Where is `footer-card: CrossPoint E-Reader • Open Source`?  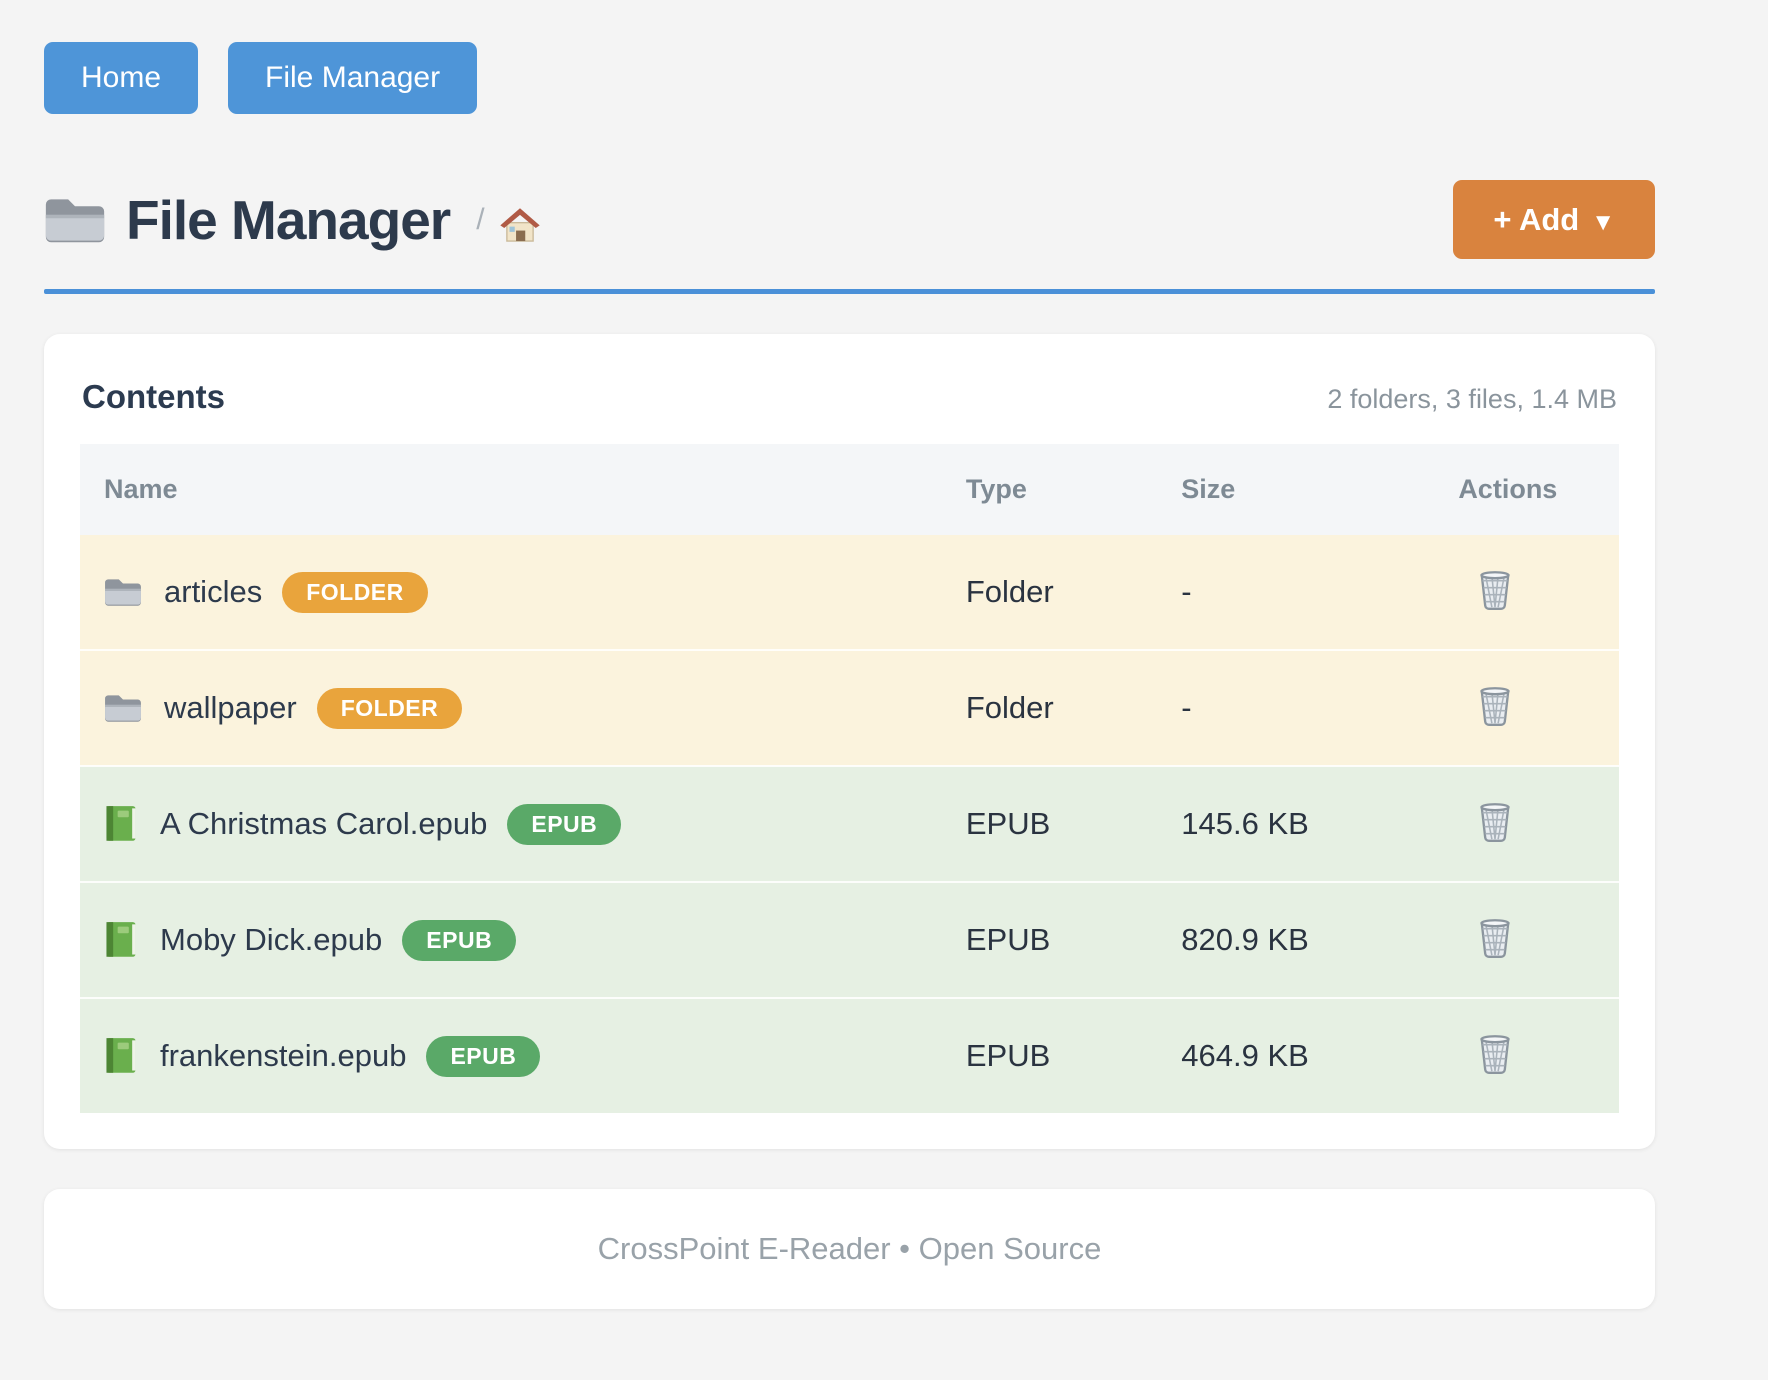 footer-card: CrossPoint E-Reader • Open Source is located at coordinates (849, 1249).